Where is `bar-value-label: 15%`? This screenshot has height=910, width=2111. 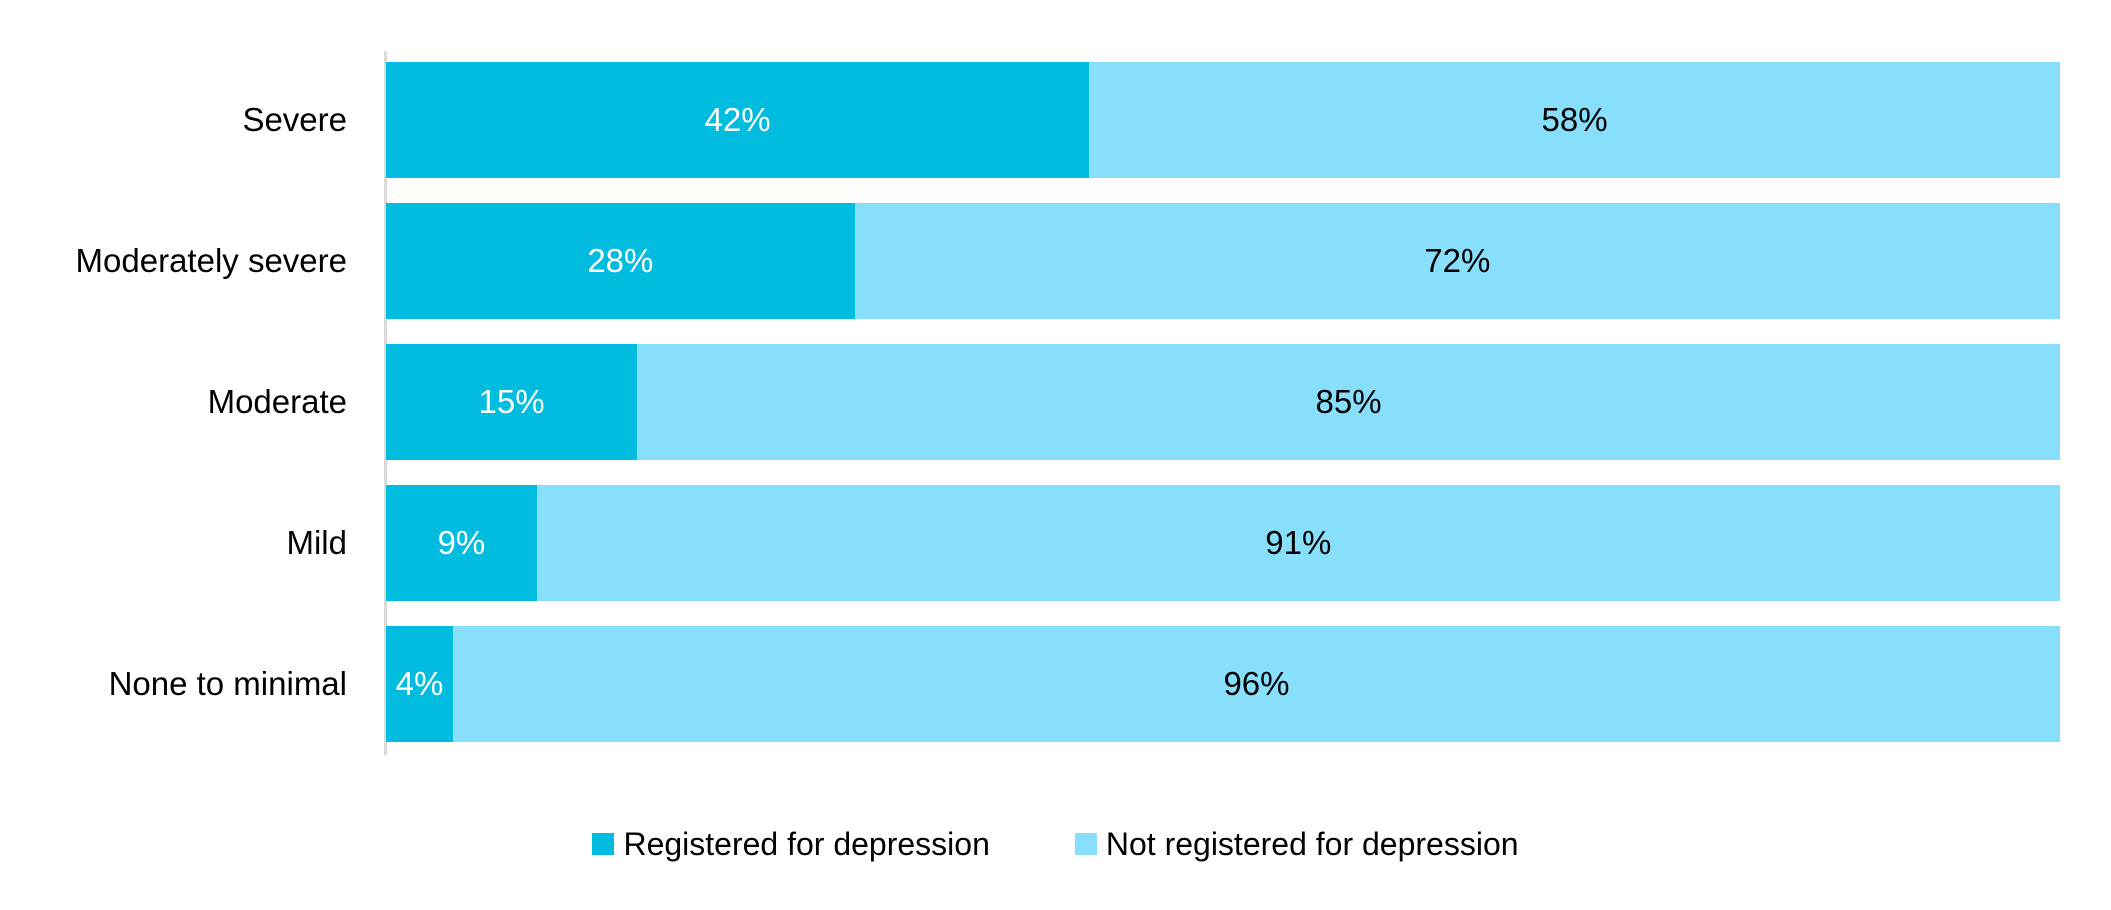 bar-value-label: 15% is located at coordinates (511, 401).